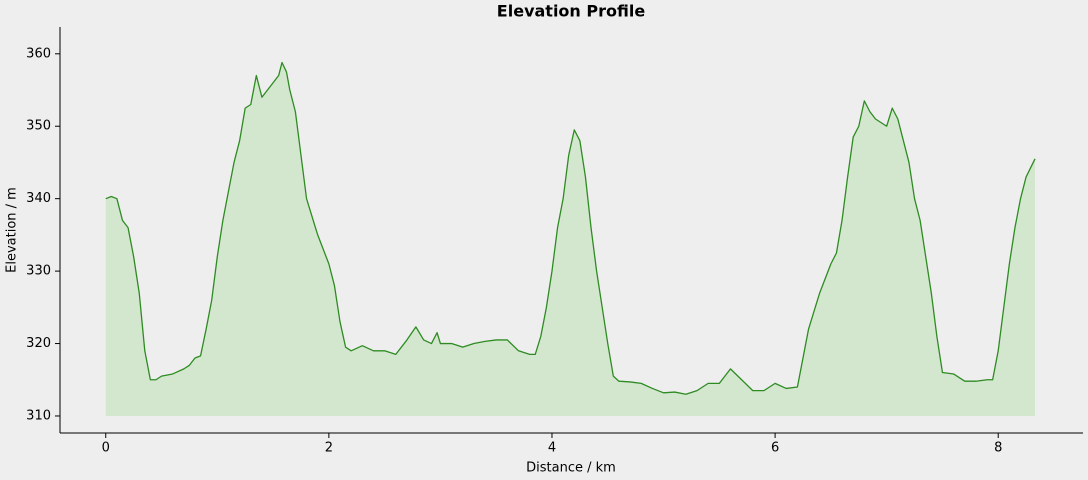 Image resolution: width=1088 pixels, height=480 pixels. What do you see at coordinates (775, 448) in the screenshot?
I see `x-tick-label: 6` at bounding box center [775, 448].